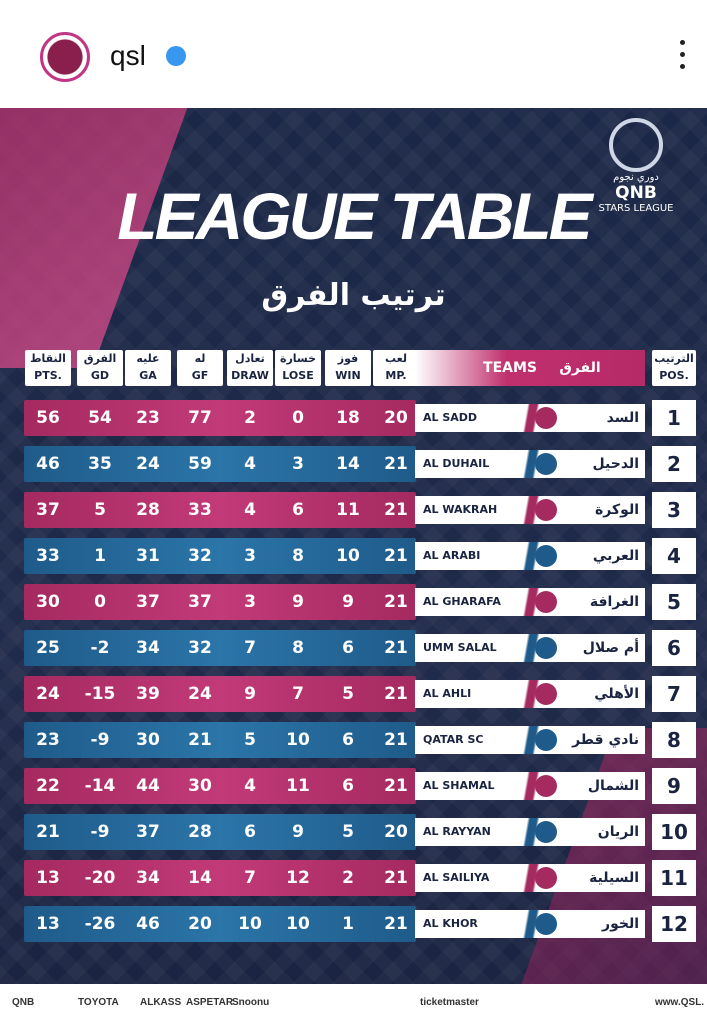  What do you see at coordinates (605, 740) in the screenshot?
I see `team-name-ar: نادي قطر` at bounding box center [605, 740].